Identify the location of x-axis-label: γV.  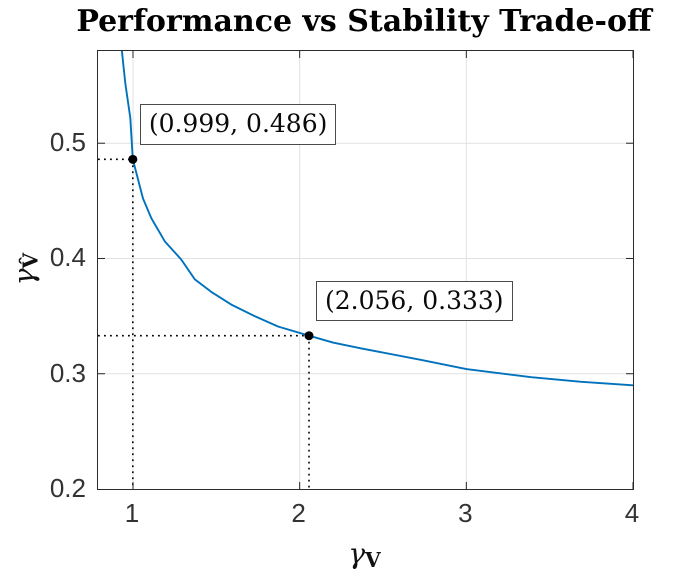
(364, 554).